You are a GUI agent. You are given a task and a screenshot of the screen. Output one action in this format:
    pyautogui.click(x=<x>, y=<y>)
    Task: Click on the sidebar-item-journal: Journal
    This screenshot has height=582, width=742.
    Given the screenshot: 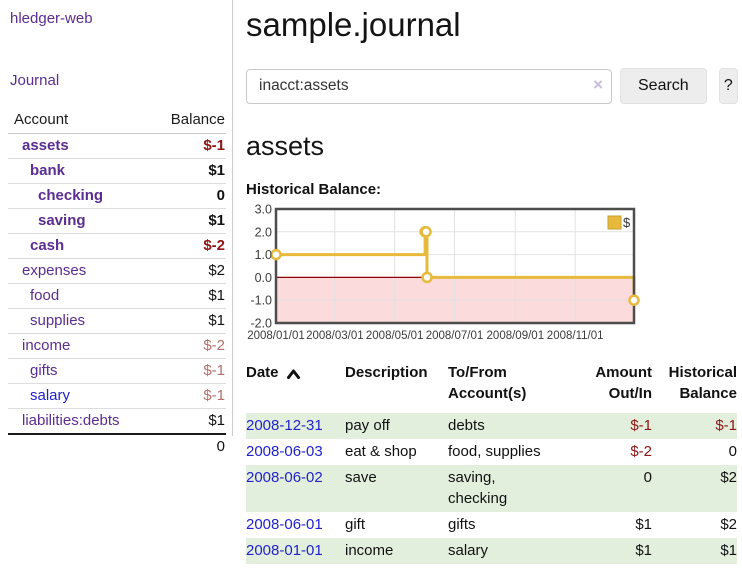 What is the action you would take?
    pyautogui.click(x=35, y=80)
    